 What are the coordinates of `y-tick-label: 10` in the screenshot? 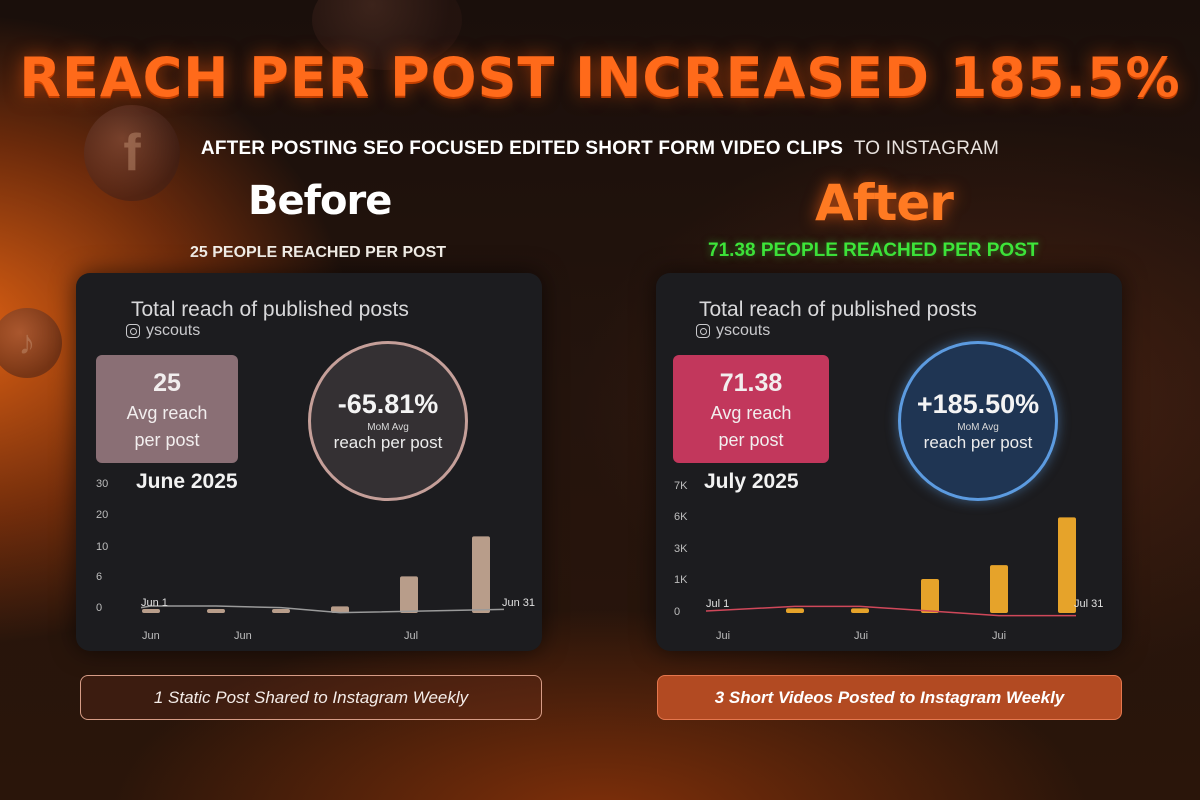 It's located at (102, 547).